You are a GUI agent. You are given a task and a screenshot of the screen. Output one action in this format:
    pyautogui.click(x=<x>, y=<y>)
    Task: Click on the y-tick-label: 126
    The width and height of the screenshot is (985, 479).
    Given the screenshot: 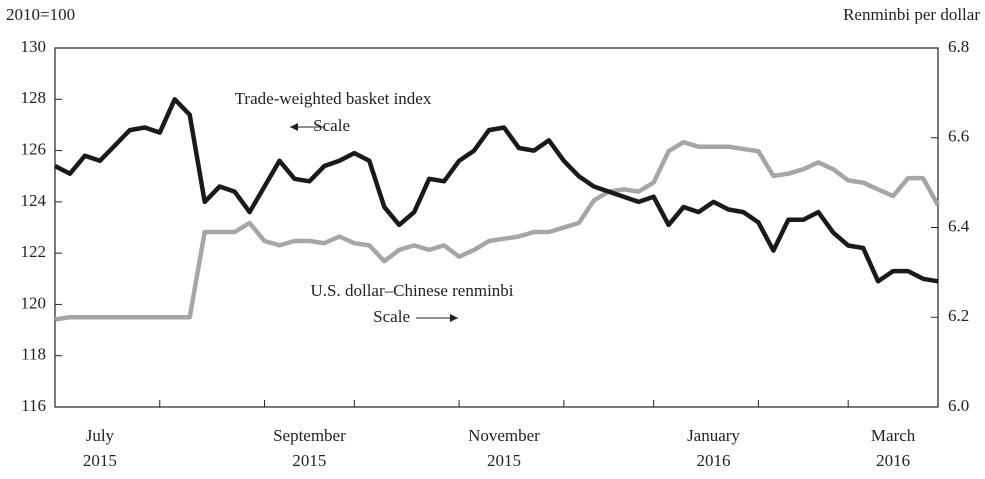 What is the action you would take?
    pyautogui.click(x=34, y=148)
    